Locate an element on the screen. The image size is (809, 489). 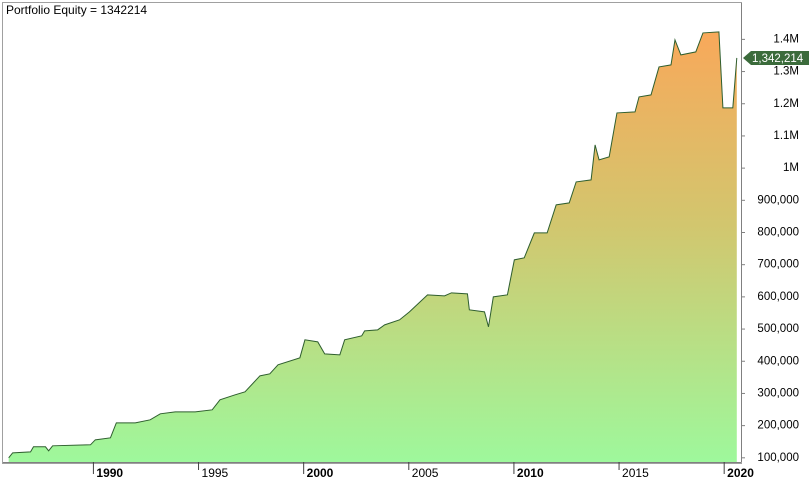
x-tick-label: 2005 is located at coordinates (425, 473).